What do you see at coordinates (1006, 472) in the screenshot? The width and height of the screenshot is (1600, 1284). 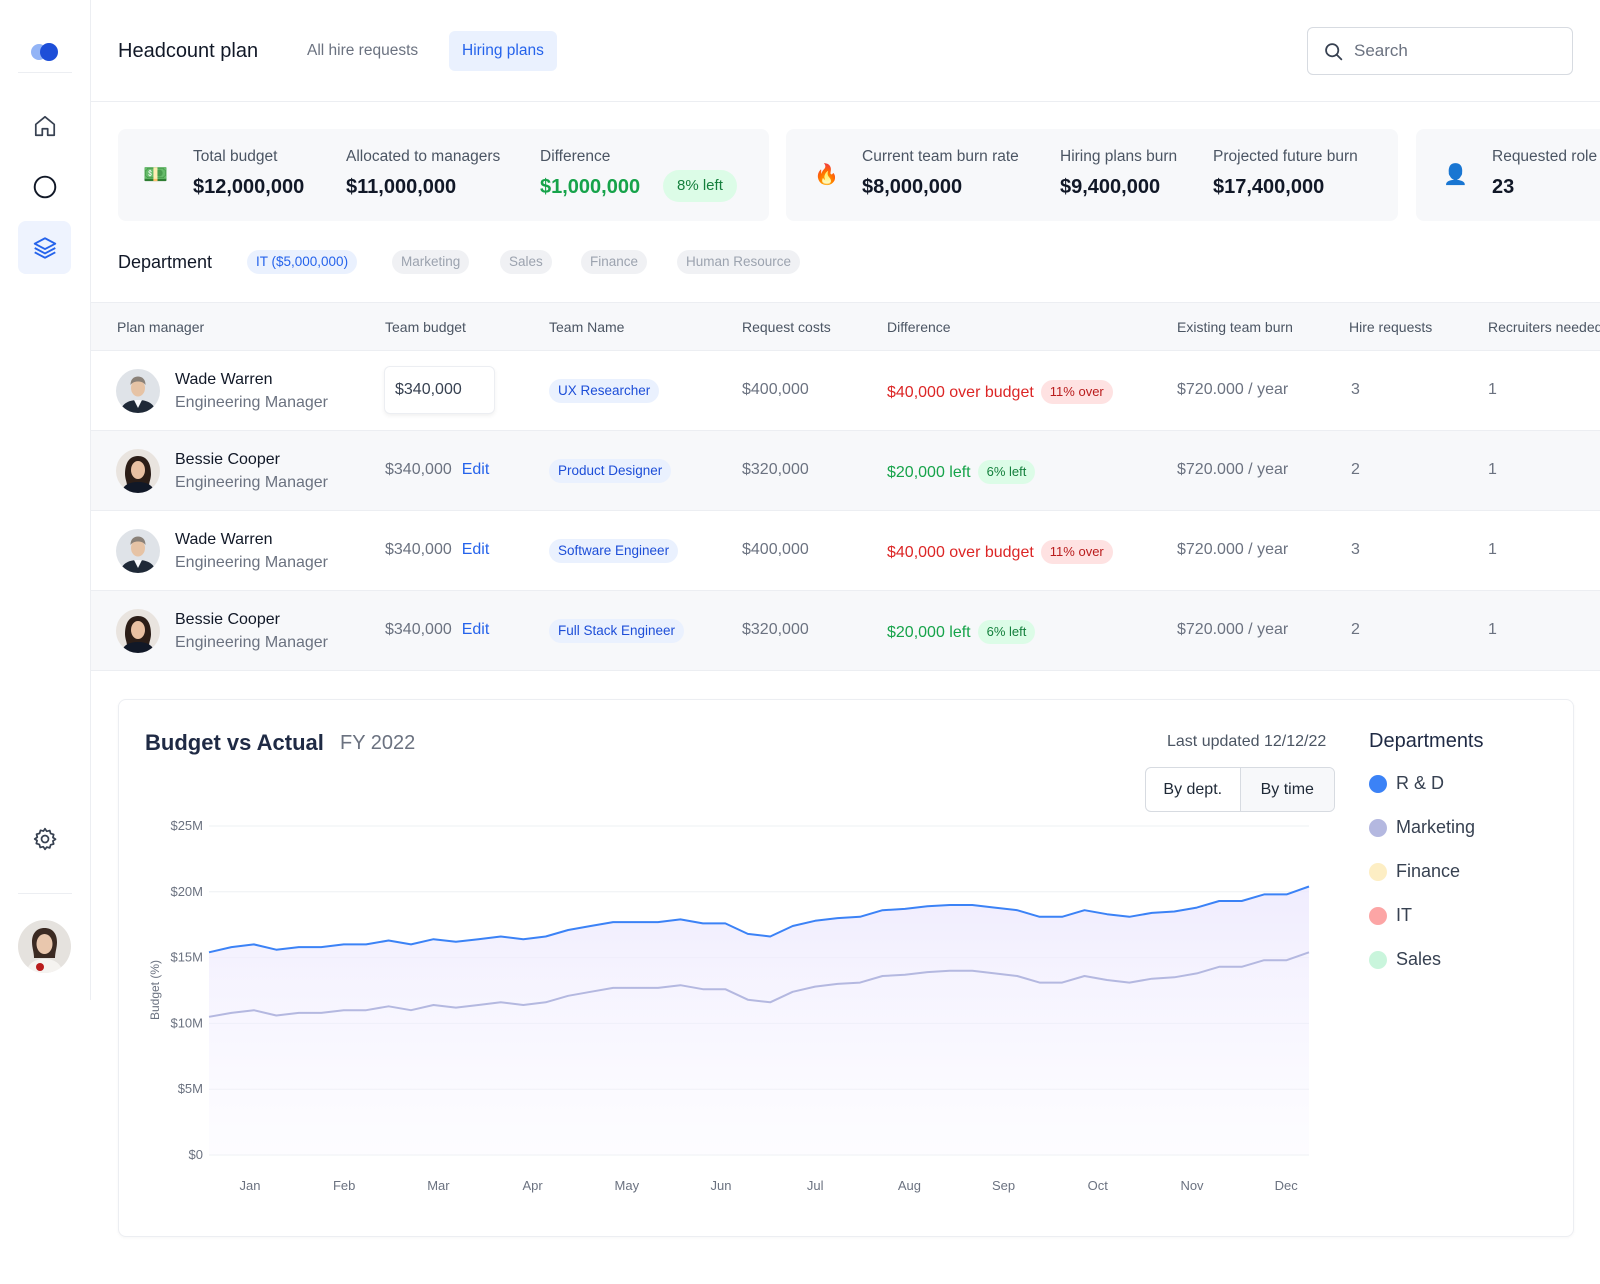 I see `difference-badge: 6% left` at bounding box center [1006, 472].